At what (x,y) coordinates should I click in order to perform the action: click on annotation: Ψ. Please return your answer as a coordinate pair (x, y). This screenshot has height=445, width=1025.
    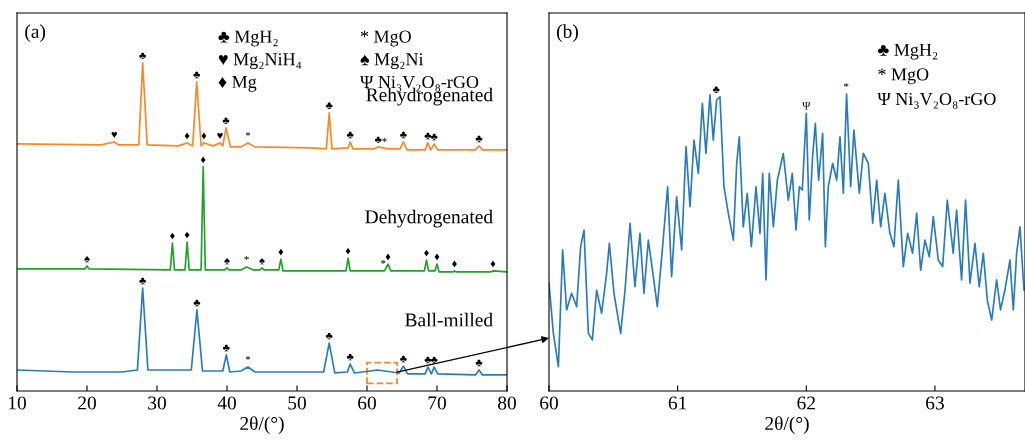
    Looking at the image, I should click on (806, 106).